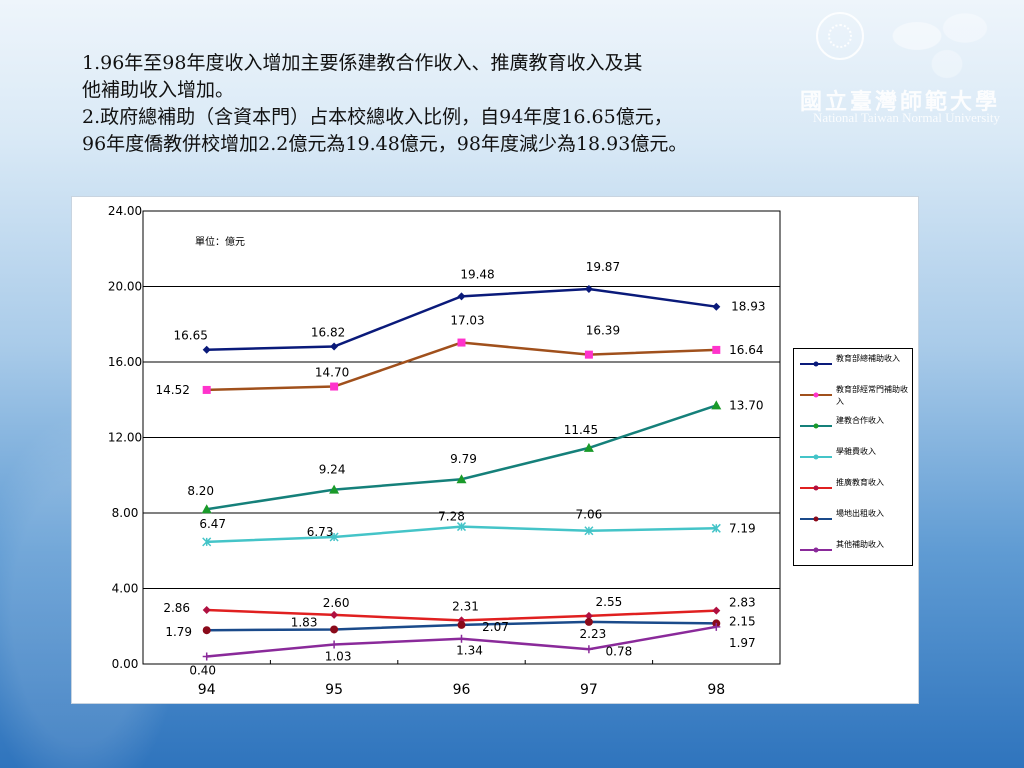 Image resolution: width=1024 pixels, height=768 pixels. Describe the element at coordinates (125, 287) in the screenshot. I see `y-tick-label: 20.00` at that location.